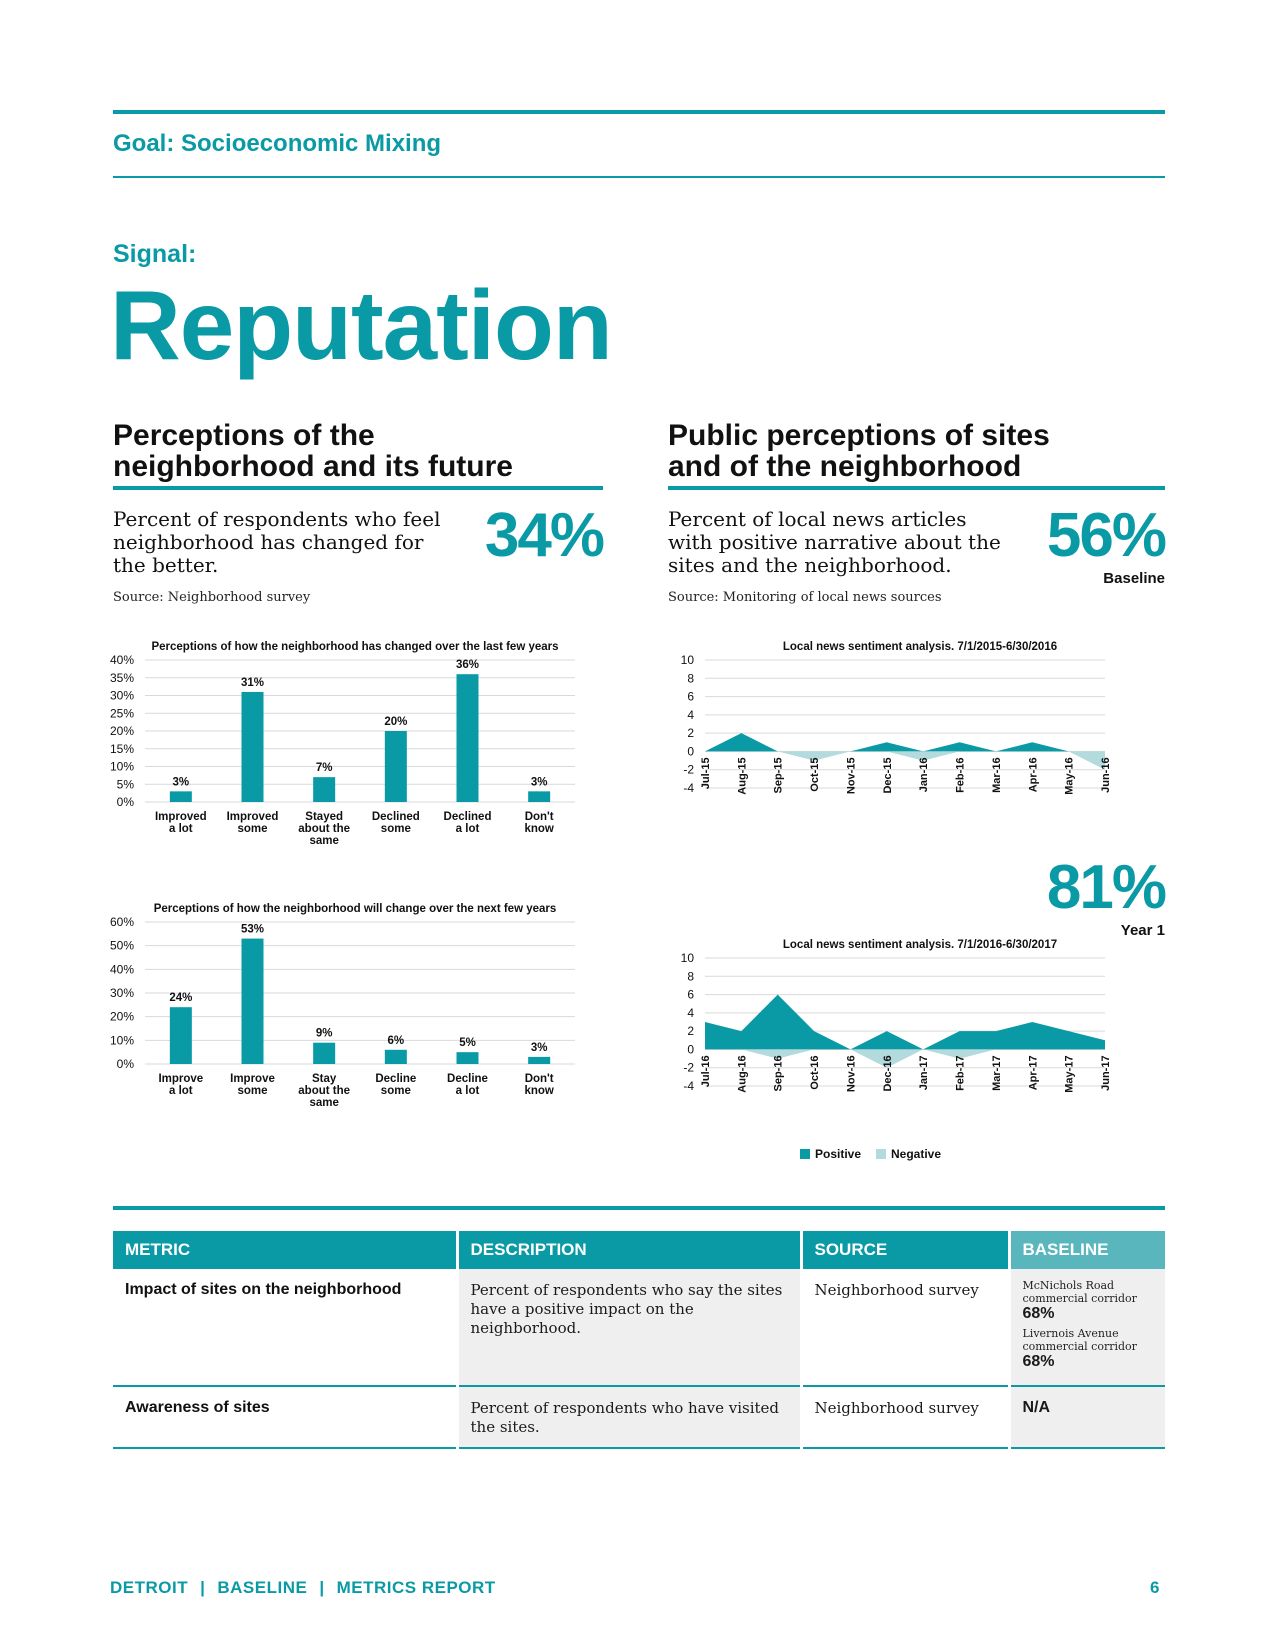 The image size is (1275, 1650). What do you see at coordinates (122, 946) in the screenshot?
I see `y-tick-label: 50%` at bounding box center [122, 946].